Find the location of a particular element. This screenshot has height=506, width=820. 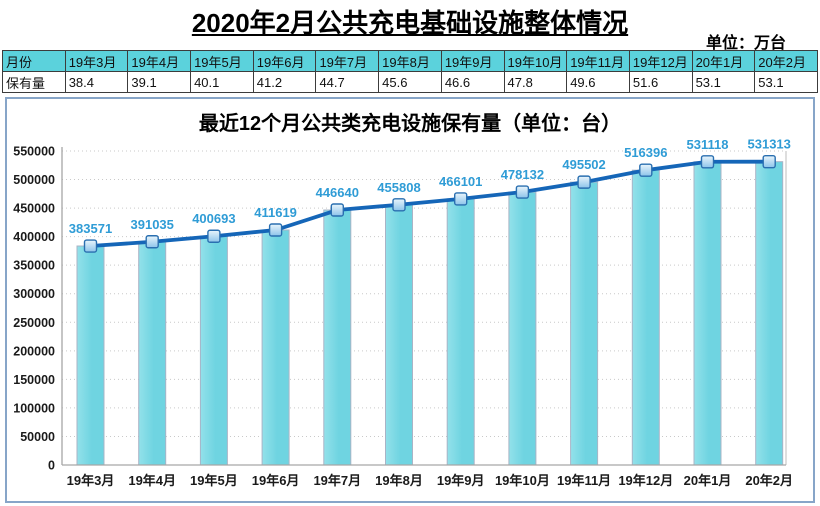

table-value-cell: 40.1 is located at coordinates (222, 82).